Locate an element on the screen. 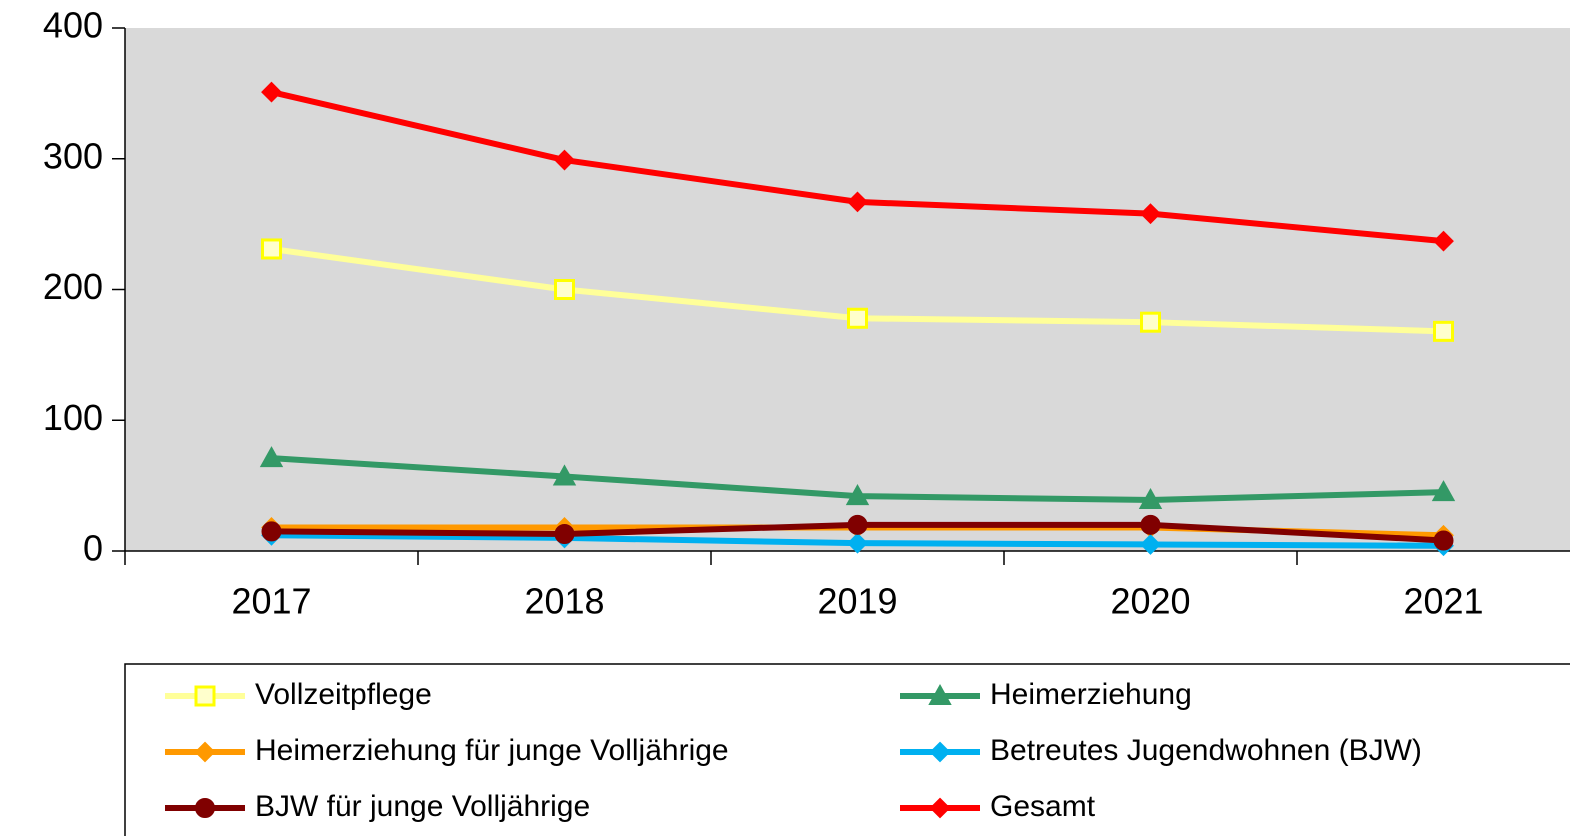 Image resolution: width=1570 pixels, height=836 pixels. y-tick-label: 100 is located at coordinates (73, 417).